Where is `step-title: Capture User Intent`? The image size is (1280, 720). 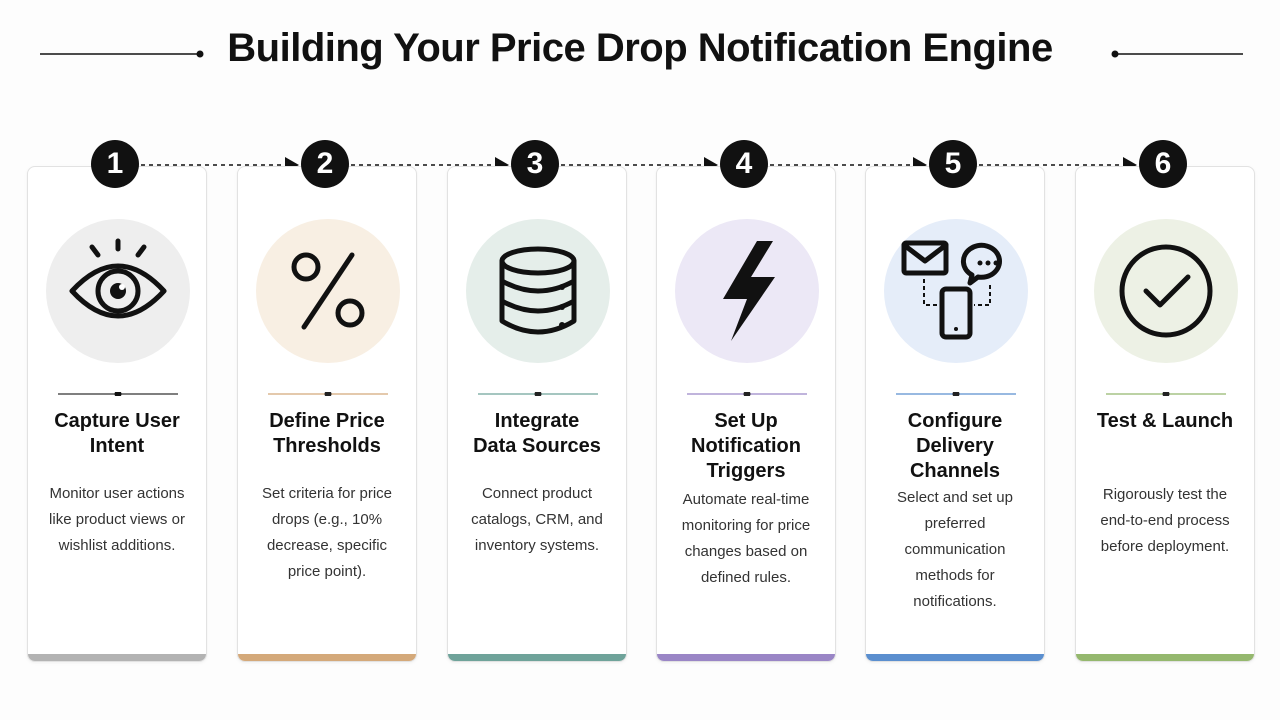 step-title: Capture User Intent is located at coordinates (117, 434).